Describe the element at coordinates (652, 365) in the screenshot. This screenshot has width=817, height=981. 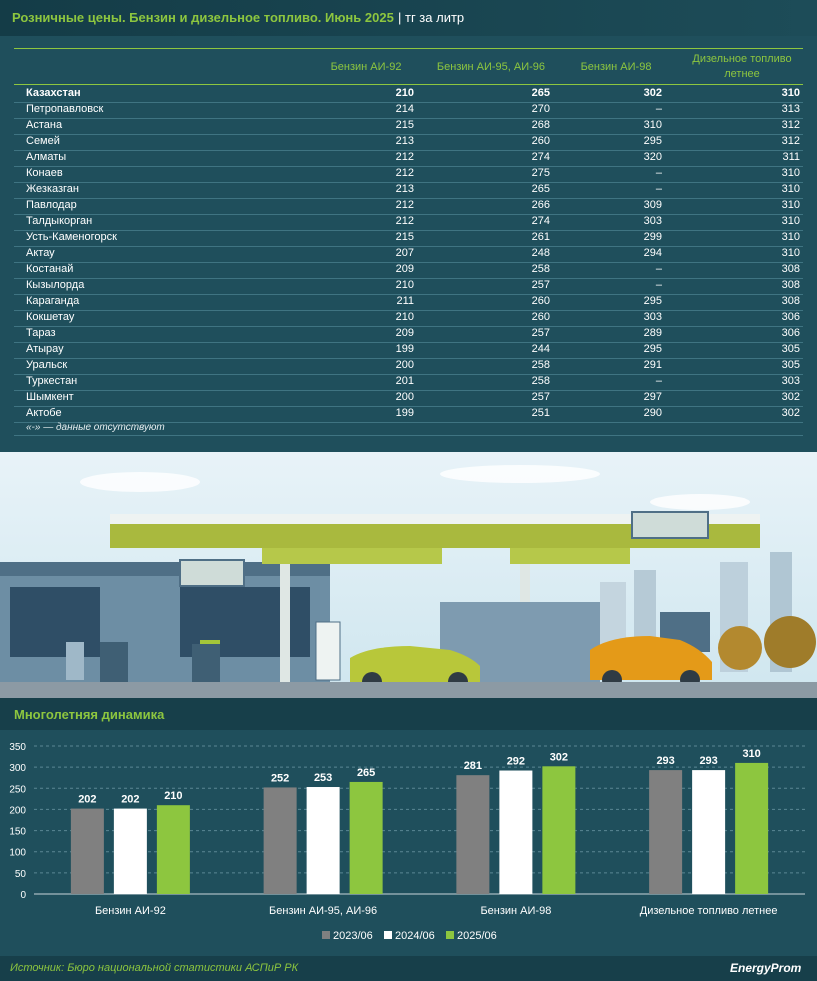
I see `price-cell: 291` at that location.